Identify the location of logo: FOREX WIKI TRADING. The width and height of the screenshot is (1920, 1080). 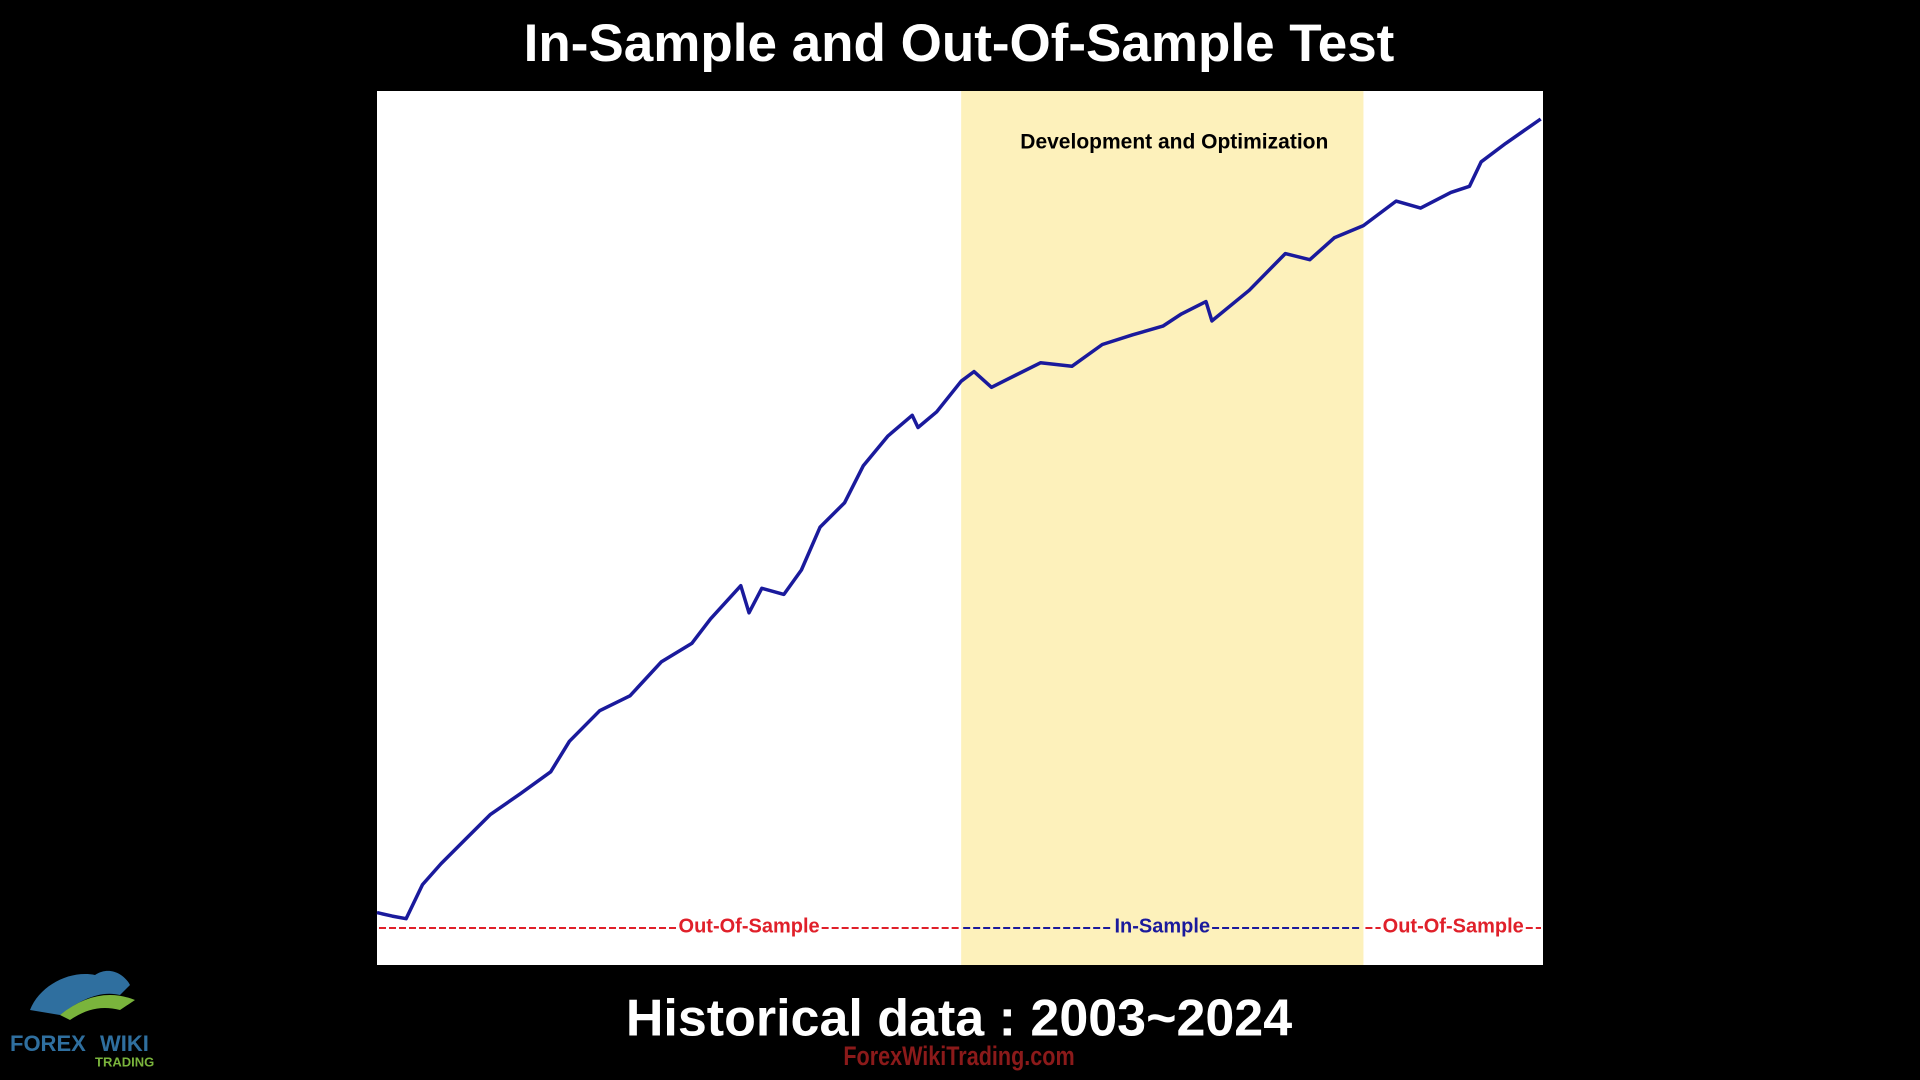
(82, 1019).